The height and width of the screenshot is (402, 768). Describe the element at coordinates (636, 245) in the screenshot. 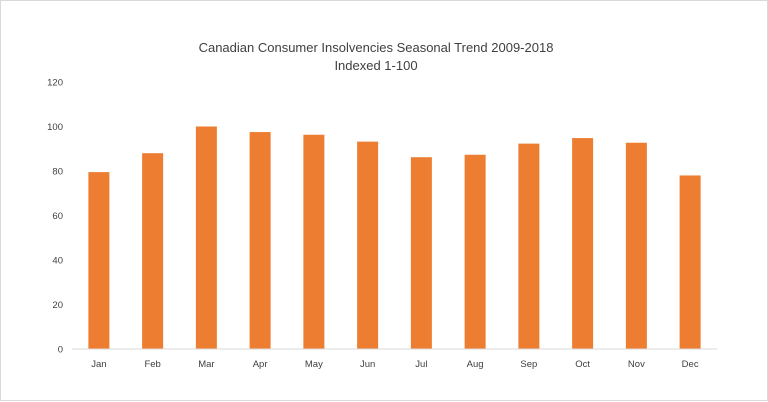

I see `bar-nov` at that location.